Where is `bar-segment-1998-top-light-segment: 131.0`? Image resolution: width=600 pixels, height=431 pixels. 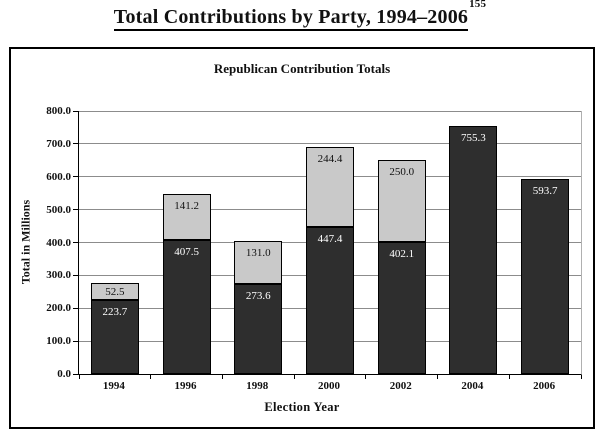 bar-segment-1998-top-light-segment: 131.0 is located at coordinates (258, 263).